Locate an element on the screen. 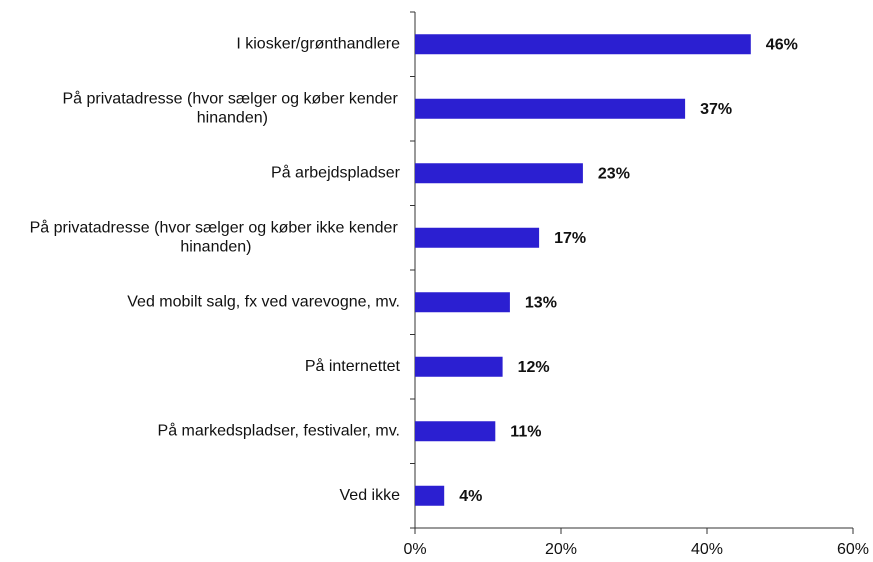 The width and height of the screenshot is (873, 562). value-label: 11% is located at coordinates (525, 431).